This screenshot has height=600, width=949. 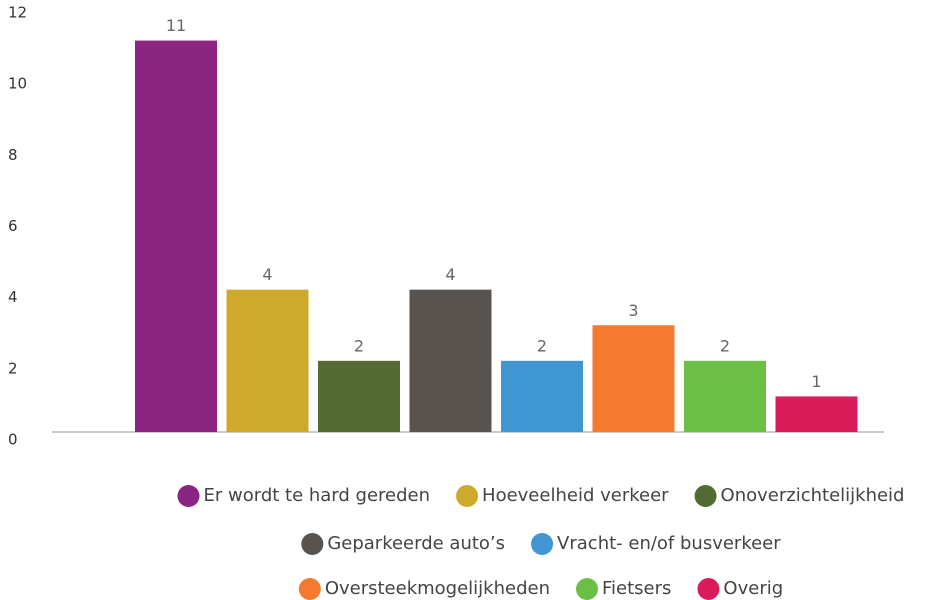 What do you see at coordinates (13, 155) in the screenshot?
I see `y-tick-label: 8` at bounding box center [13, 155].